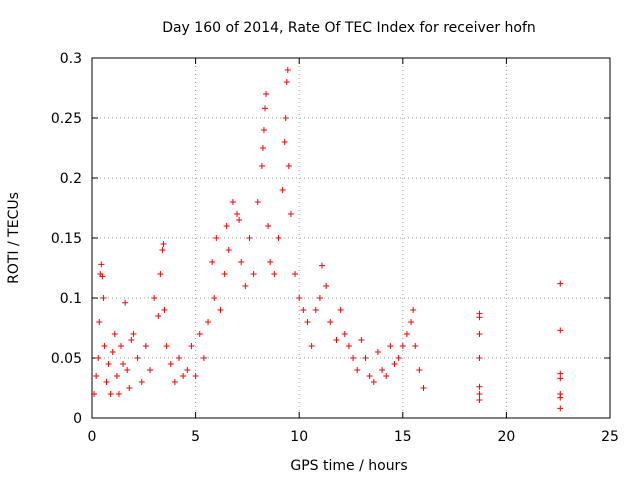 The height and width of the screenshot is (480, 640). I want to click on x-tick-label: 15, so click(403, 437).